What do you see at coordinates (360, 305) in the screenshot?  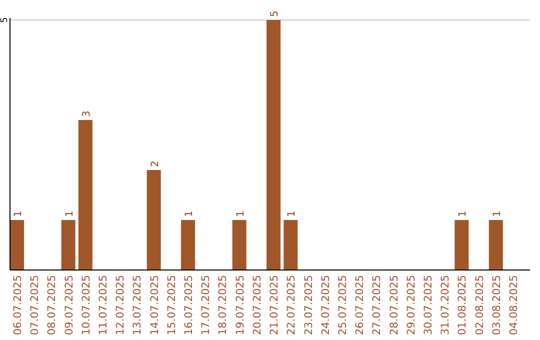 I see `x-tick-label: 26.07.2025` at bounding box center [360, 305].